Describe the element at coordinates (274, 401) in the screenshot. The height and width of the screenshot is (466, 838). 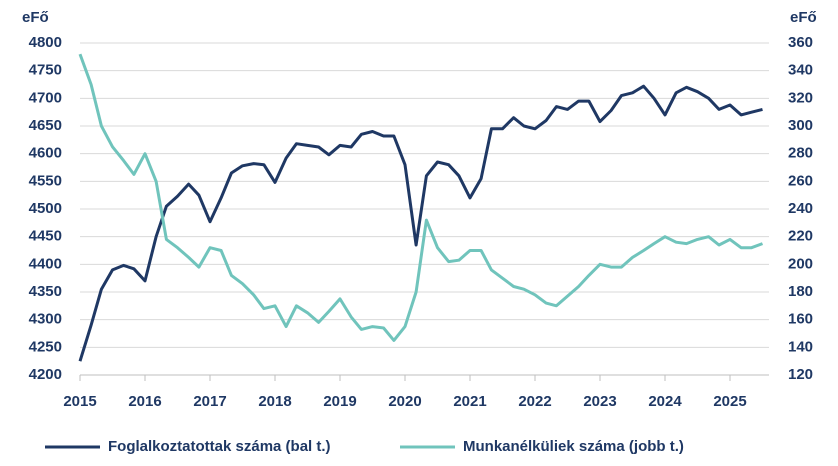
I see `x-tick-label: 2018` at that location.